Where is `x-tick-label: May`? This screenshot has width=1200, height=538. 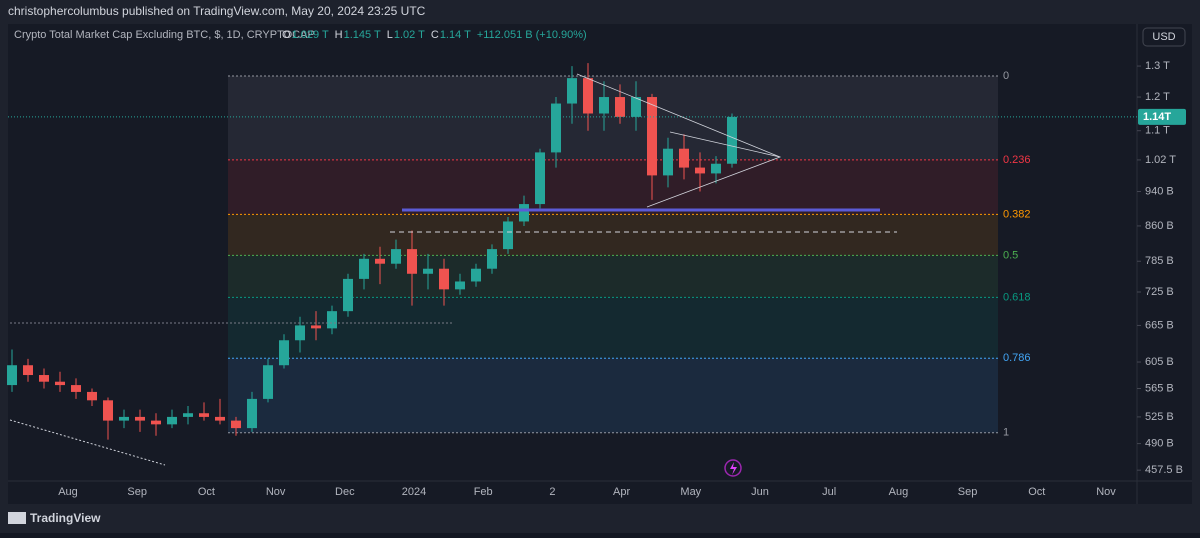 x-tick-label: May is located at coordinates (690, 492).